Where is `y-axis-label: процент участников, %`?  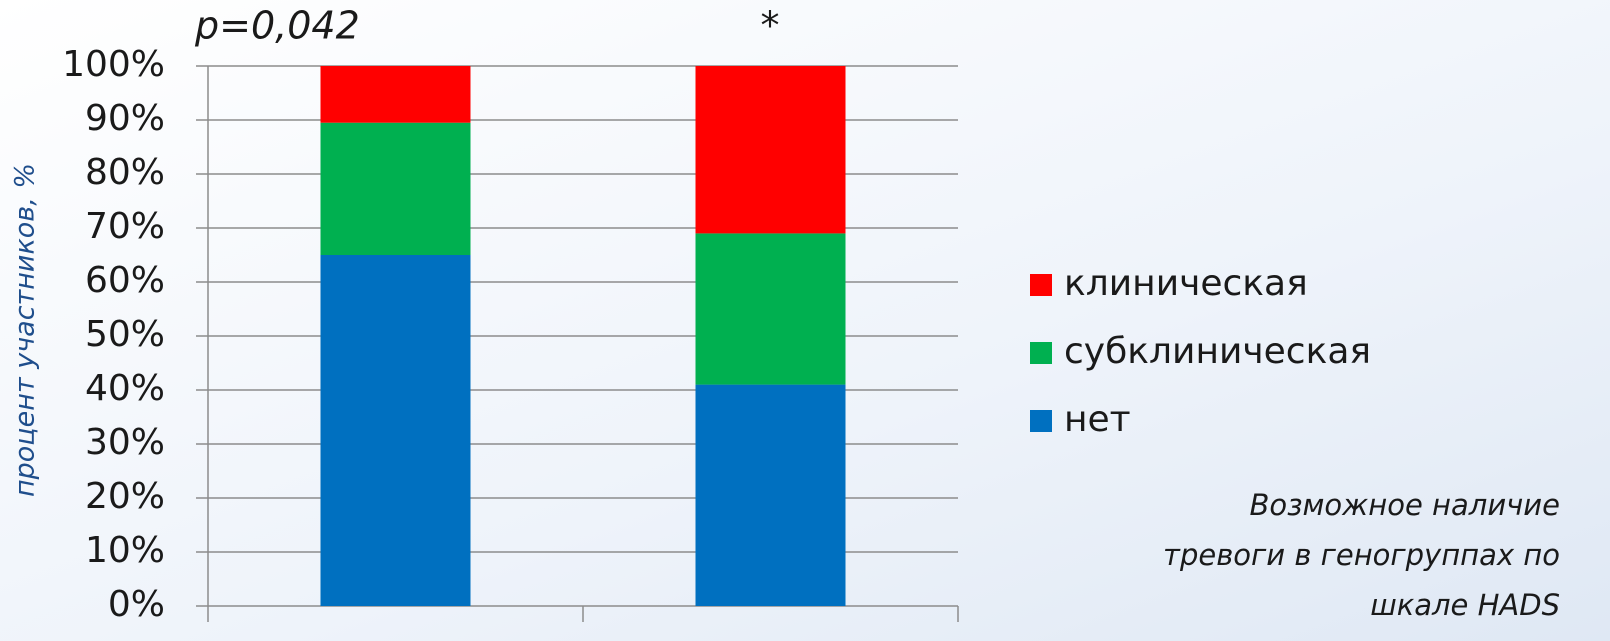
y-axis-label: процент участников, % is located at coordinates (25, 330).